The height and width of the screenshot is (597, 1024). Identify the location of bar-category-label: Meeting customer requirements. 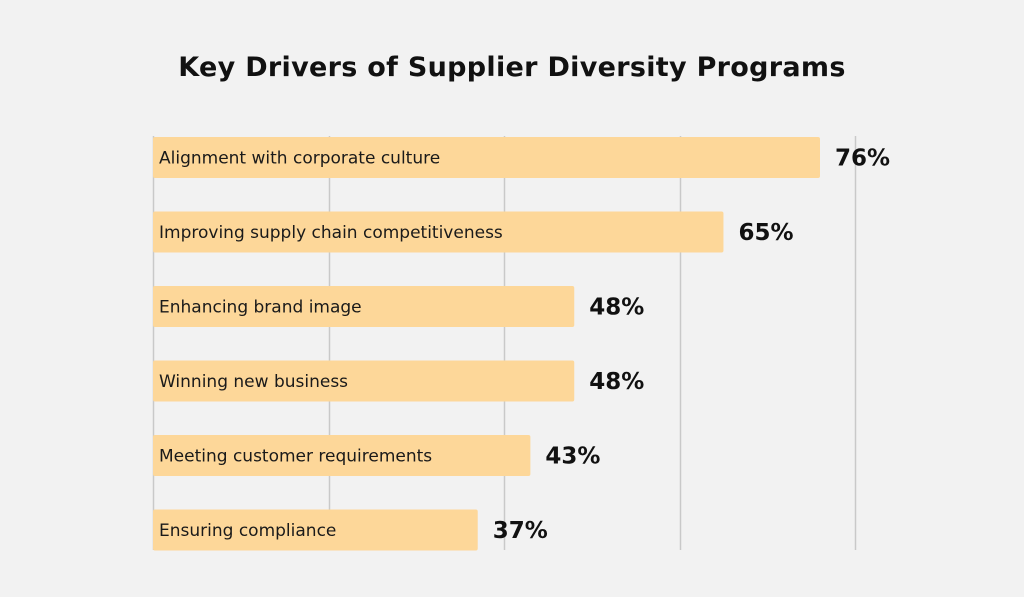
(295, 457).